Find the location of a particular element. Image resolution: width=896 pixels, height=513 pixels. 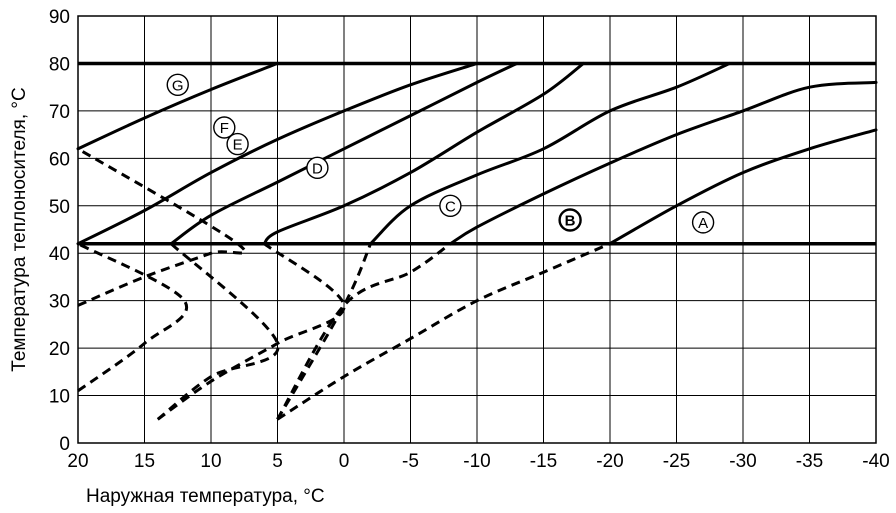

curve-a-dashed is located at coordinates (443, 331).